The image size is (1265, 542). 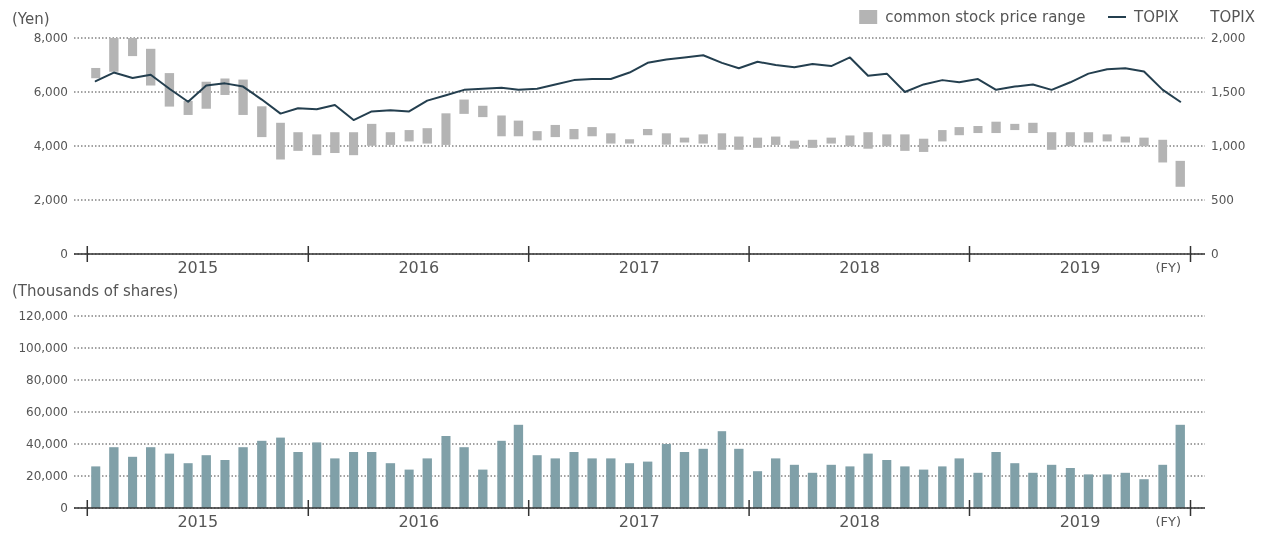 I want to click on y2-tick-label: 0, so click(x=1215, y=254).